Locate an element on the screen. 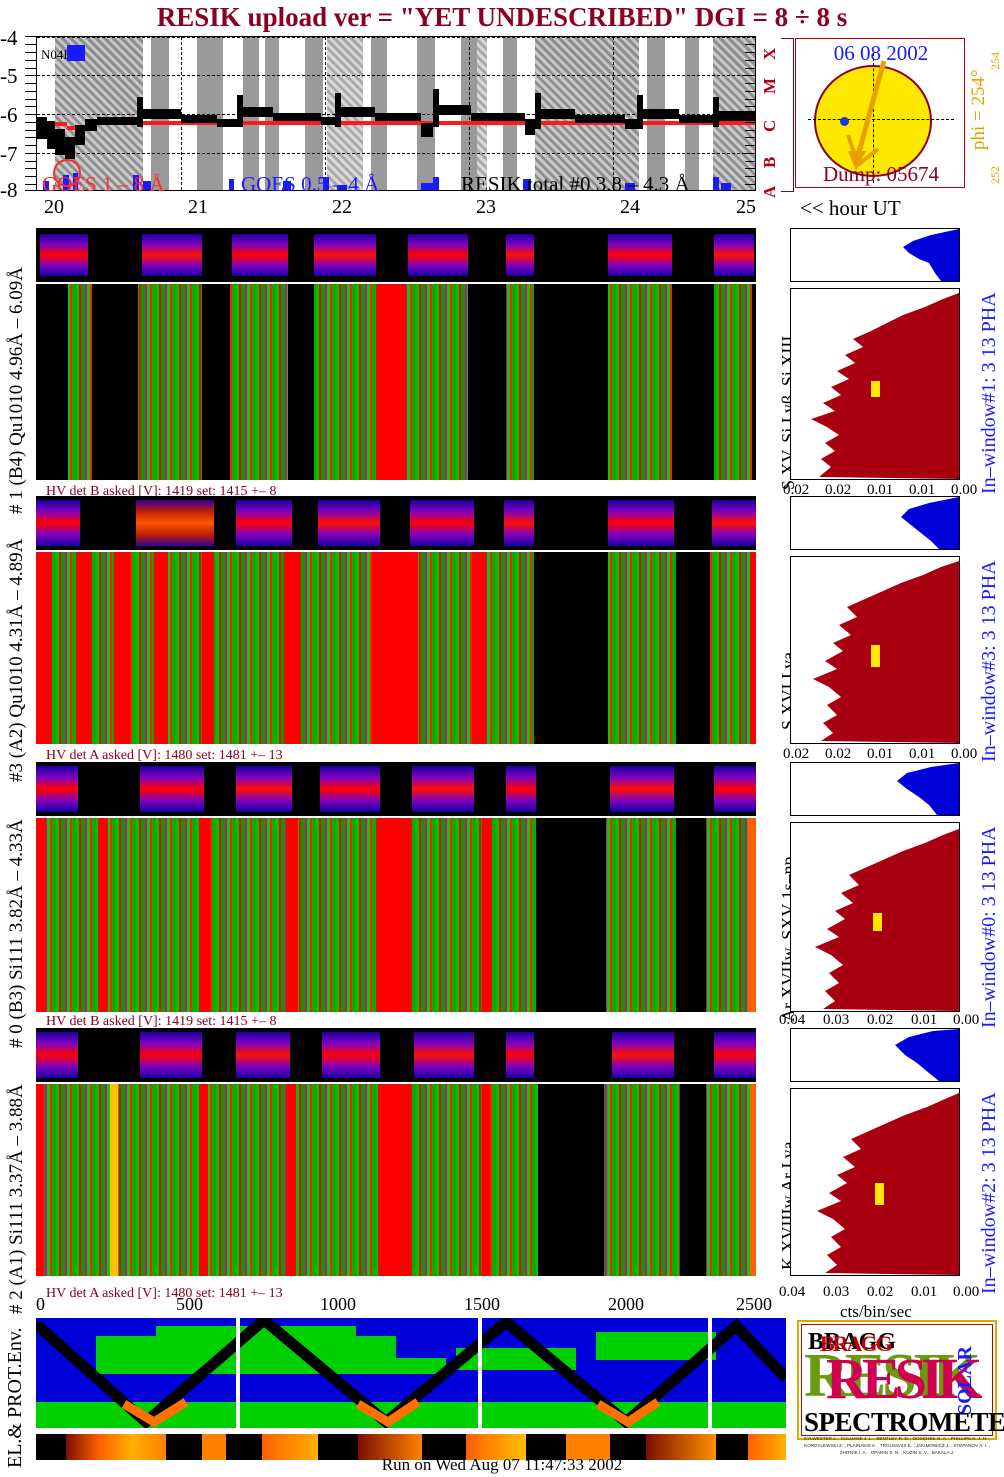 The height and width of the screenshot is (1477, 1004). panel-3-pha-tick-3: 0.01 is located at coordinates (922, 754).